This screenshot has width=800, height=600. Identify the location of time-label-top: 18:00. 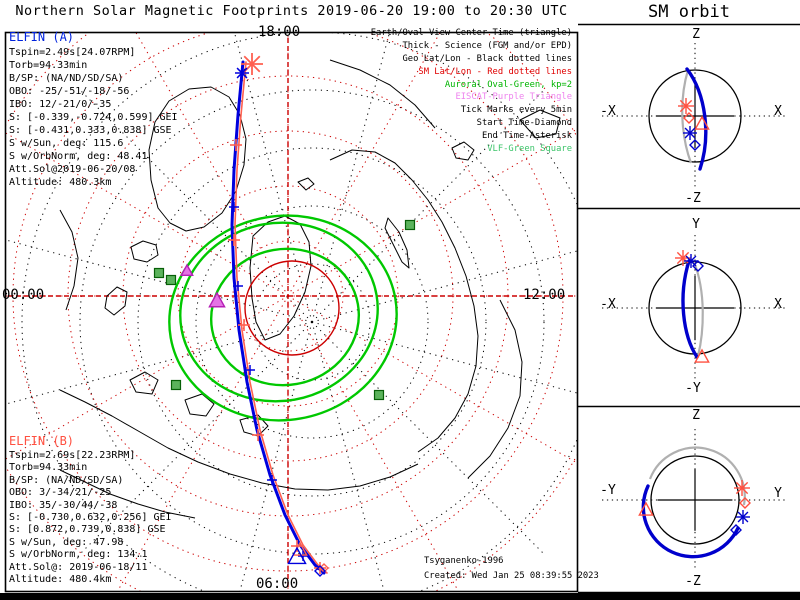
(279, 32).